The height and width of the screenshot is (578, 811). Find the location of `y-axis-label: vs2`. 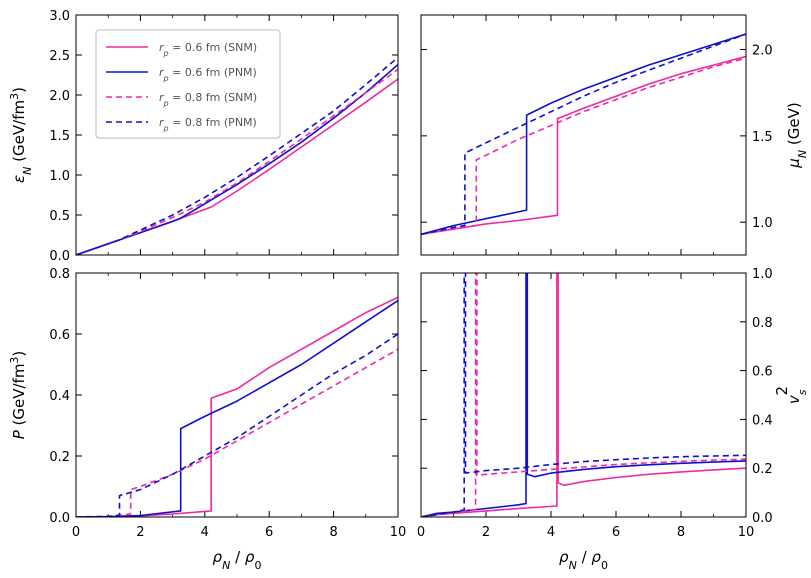

y-axis-label: vs2 is located at coordinates (791, 395).